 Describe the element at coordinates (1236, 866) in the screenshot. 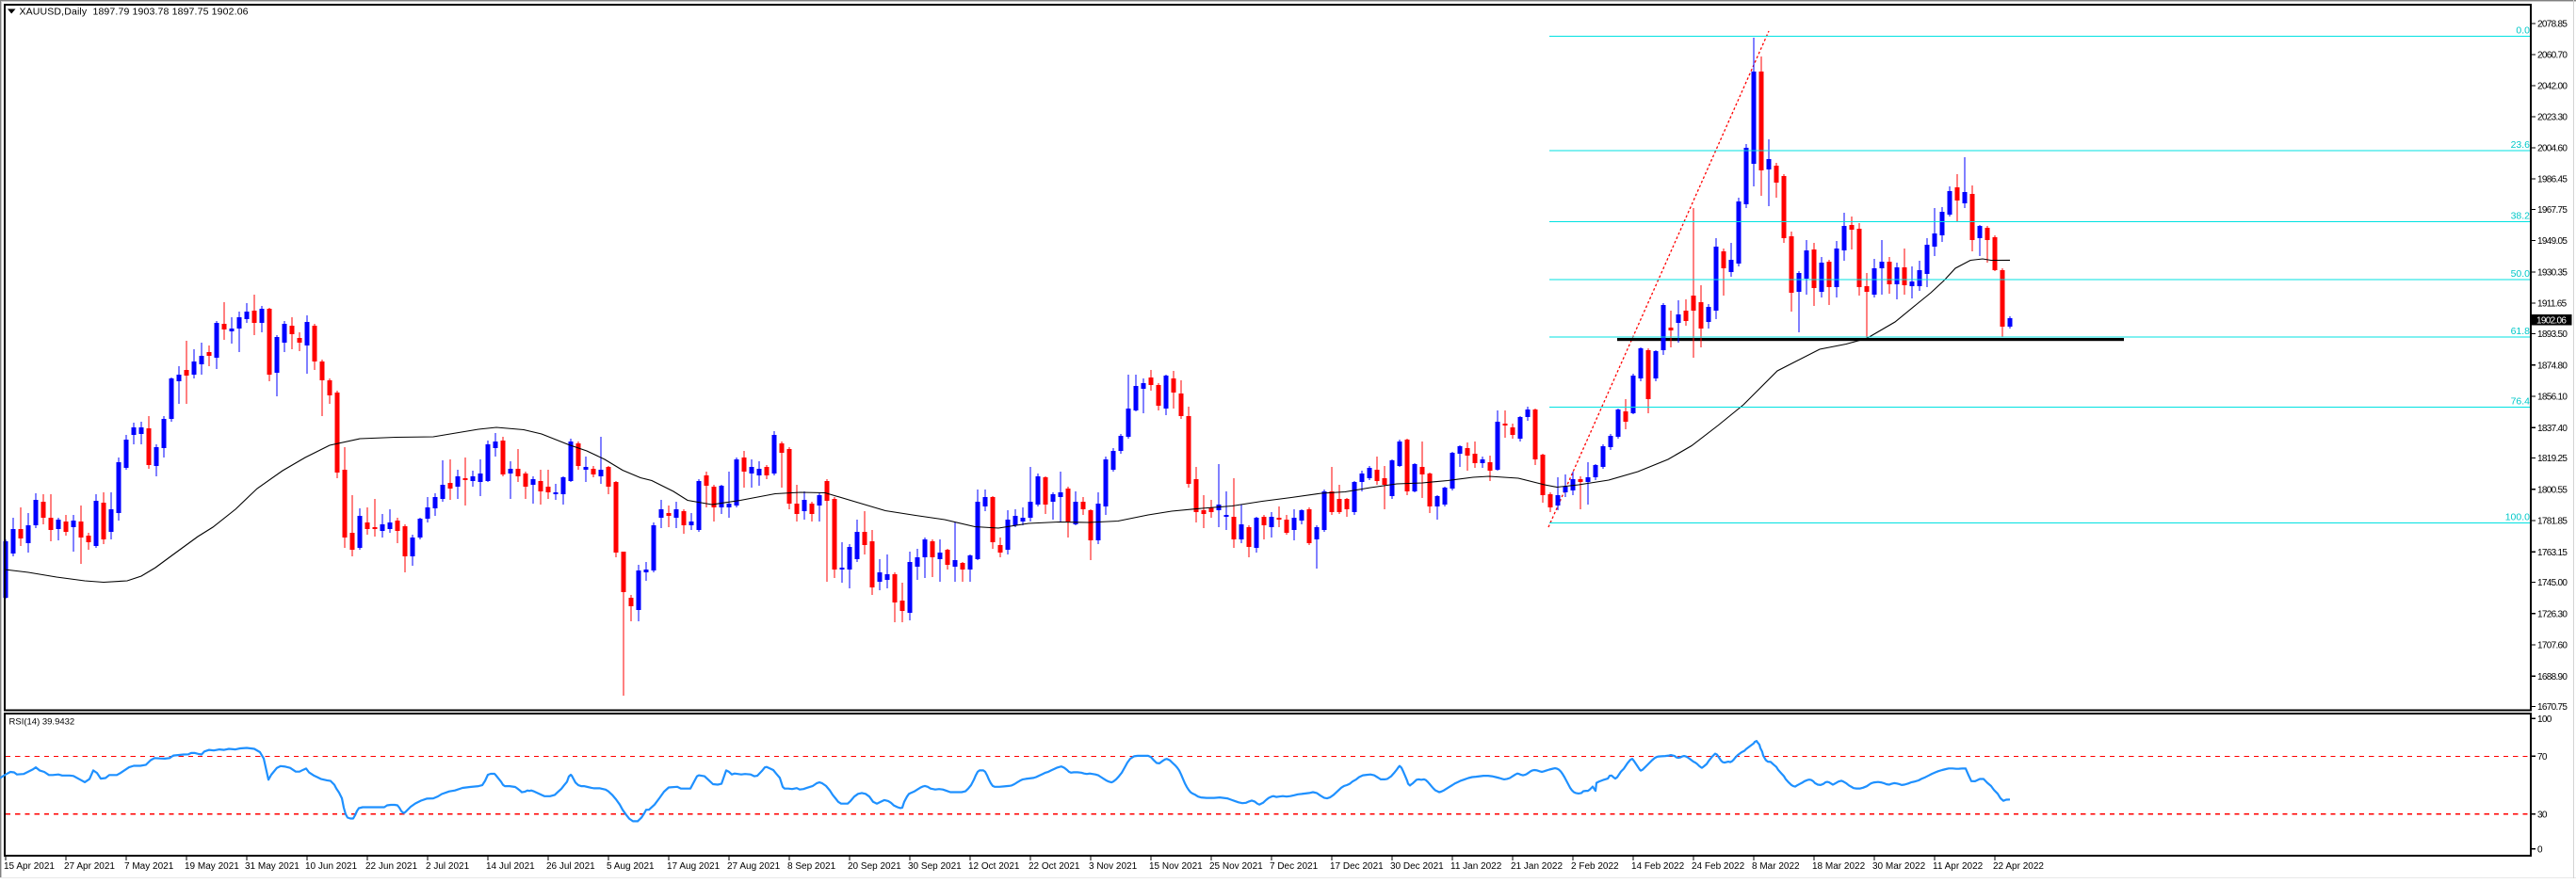

I see `svg-text: 25 Nov 2021` at that location.